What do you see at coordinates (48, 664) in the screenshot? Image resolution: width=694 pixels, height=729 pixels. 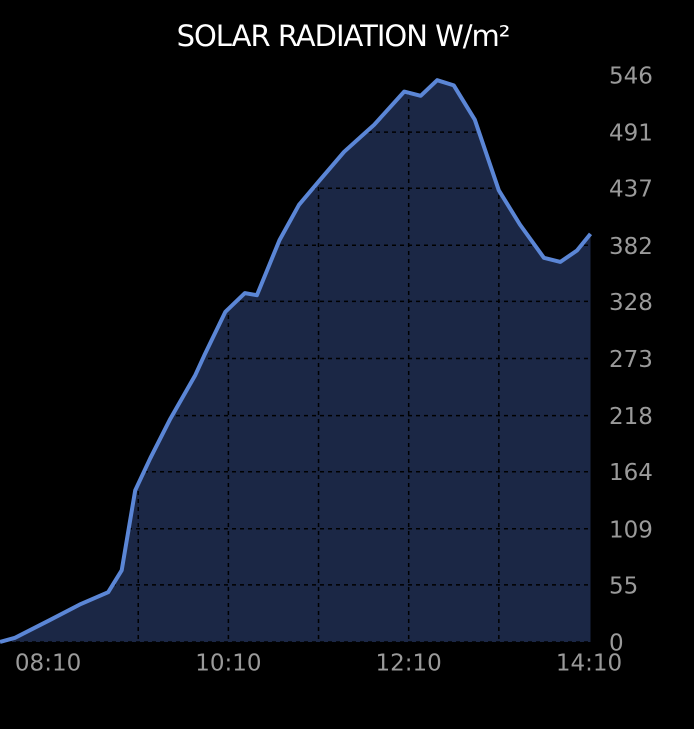 I see `x-tick-label: 08:10` at bounding box center [48, 664].